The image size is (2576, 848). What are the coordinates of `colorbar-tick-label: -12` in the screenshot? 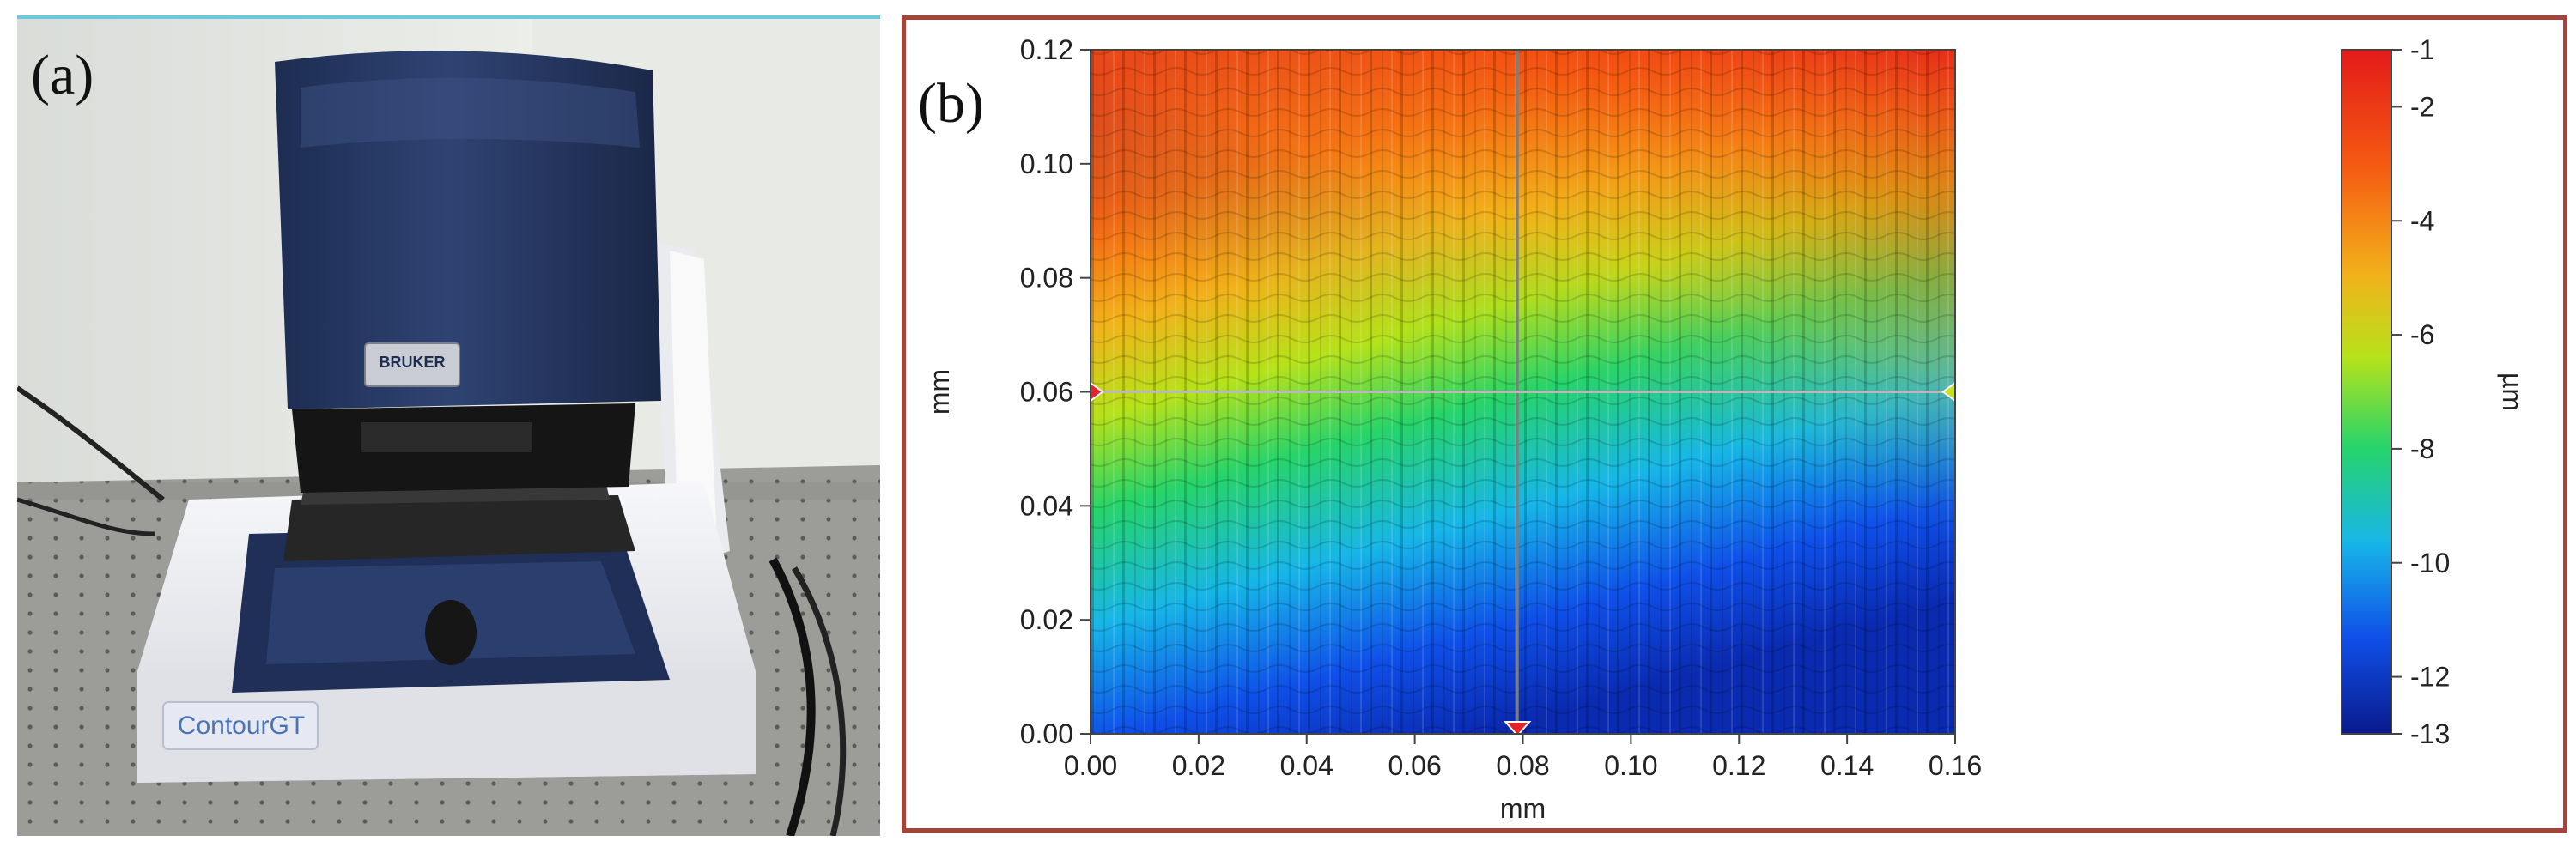 It's located at (2430, 677).